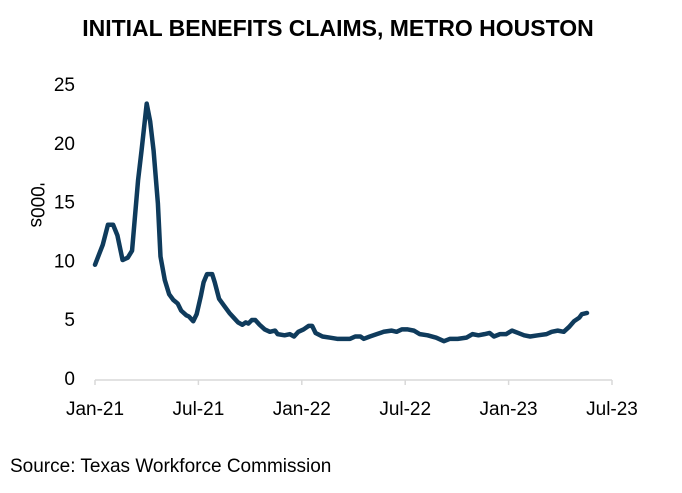 Image resolution: width=682 pixels, height=493 pixels. Describe the element at coordinates (612, 409) in the screenshot. I see `x-tick-label: Jul-23` at that location.